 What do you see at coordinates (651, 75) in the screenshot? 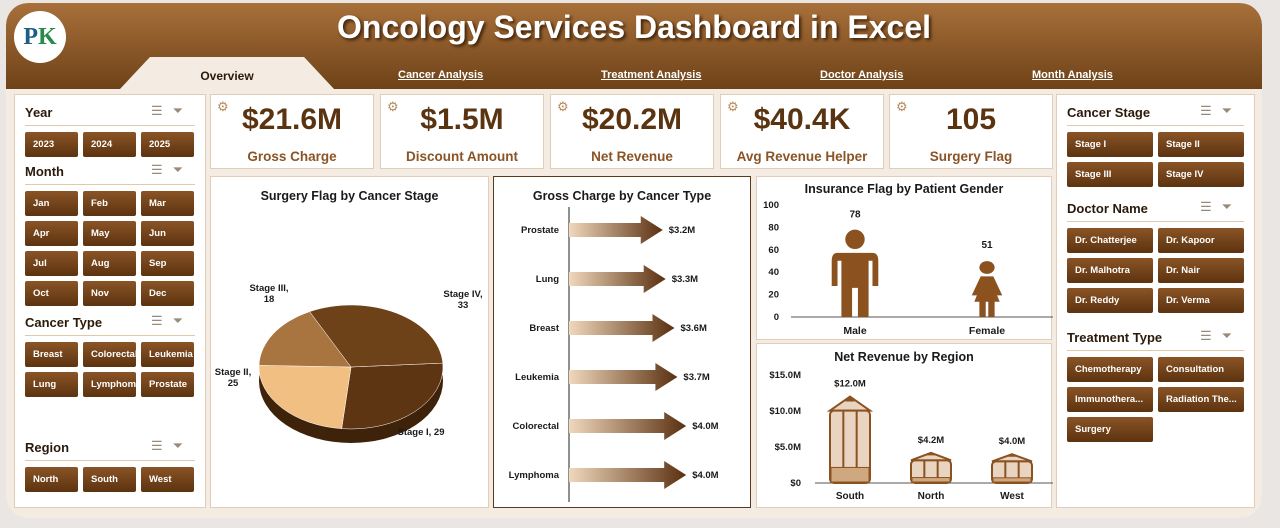
I see `tab-treatment-analysis: Treatment Analysis` at bounding box center [651, 75].